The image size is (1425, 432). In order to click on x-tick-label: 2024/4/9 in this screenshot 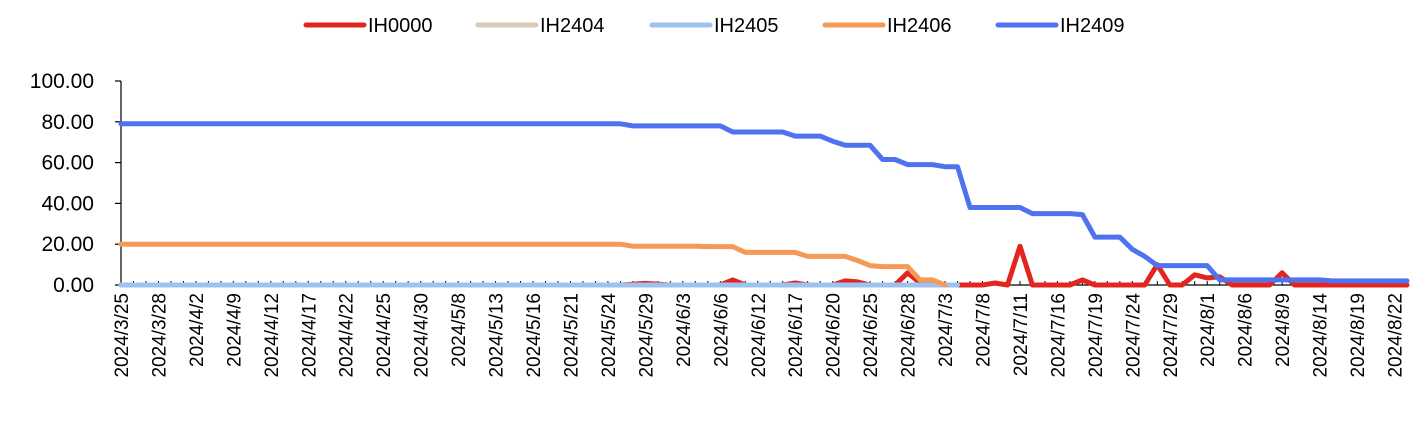, I will do `click(234, 330)`.